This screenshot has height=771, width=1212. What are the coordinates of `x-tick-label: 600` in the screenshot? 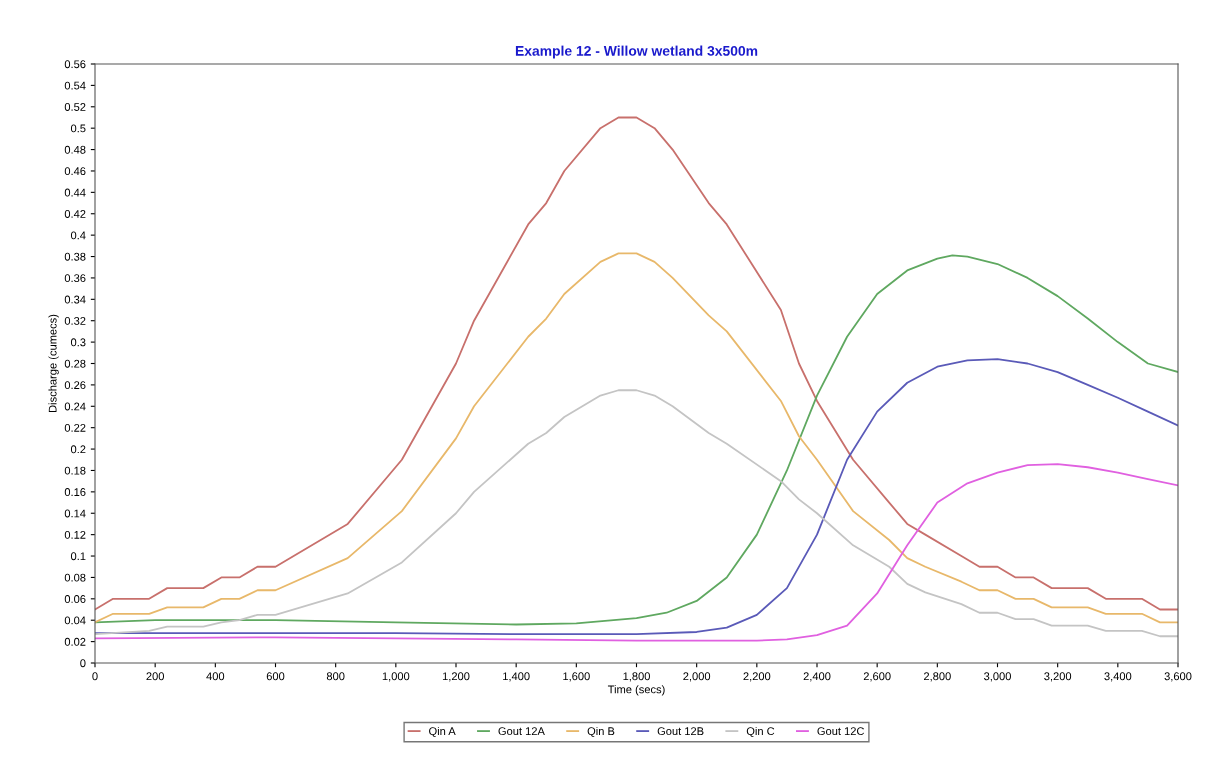 It's located at (275, 676).